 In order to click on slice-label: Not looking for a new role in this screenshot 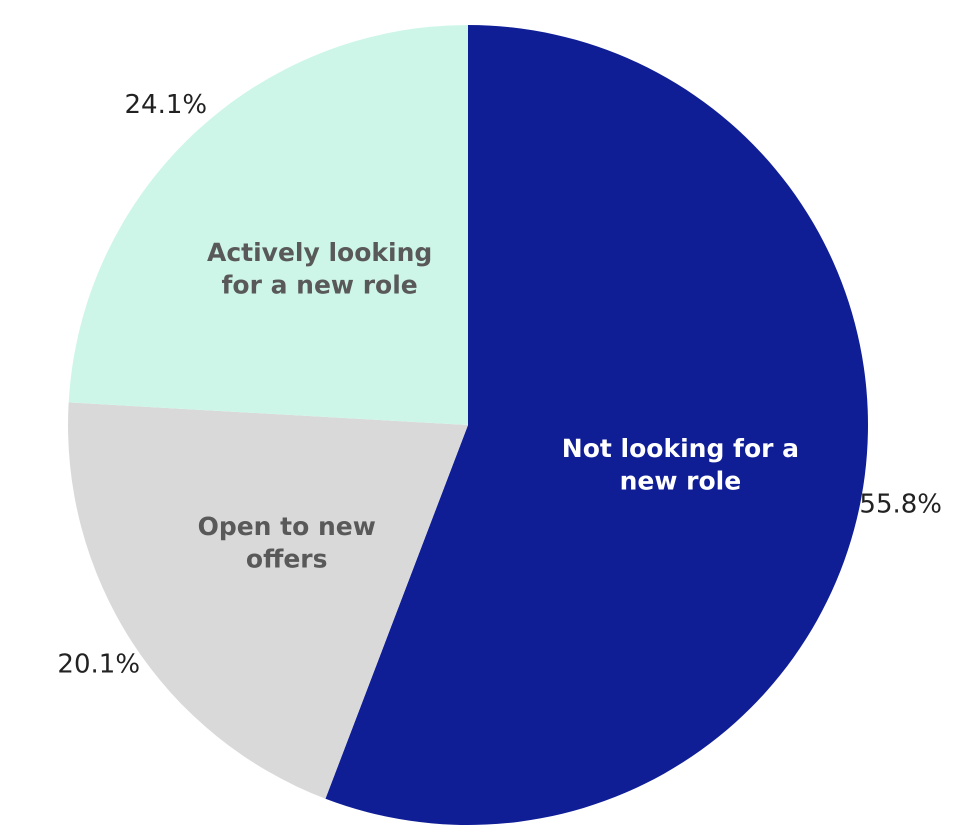, I will do `click(681, 464)`.